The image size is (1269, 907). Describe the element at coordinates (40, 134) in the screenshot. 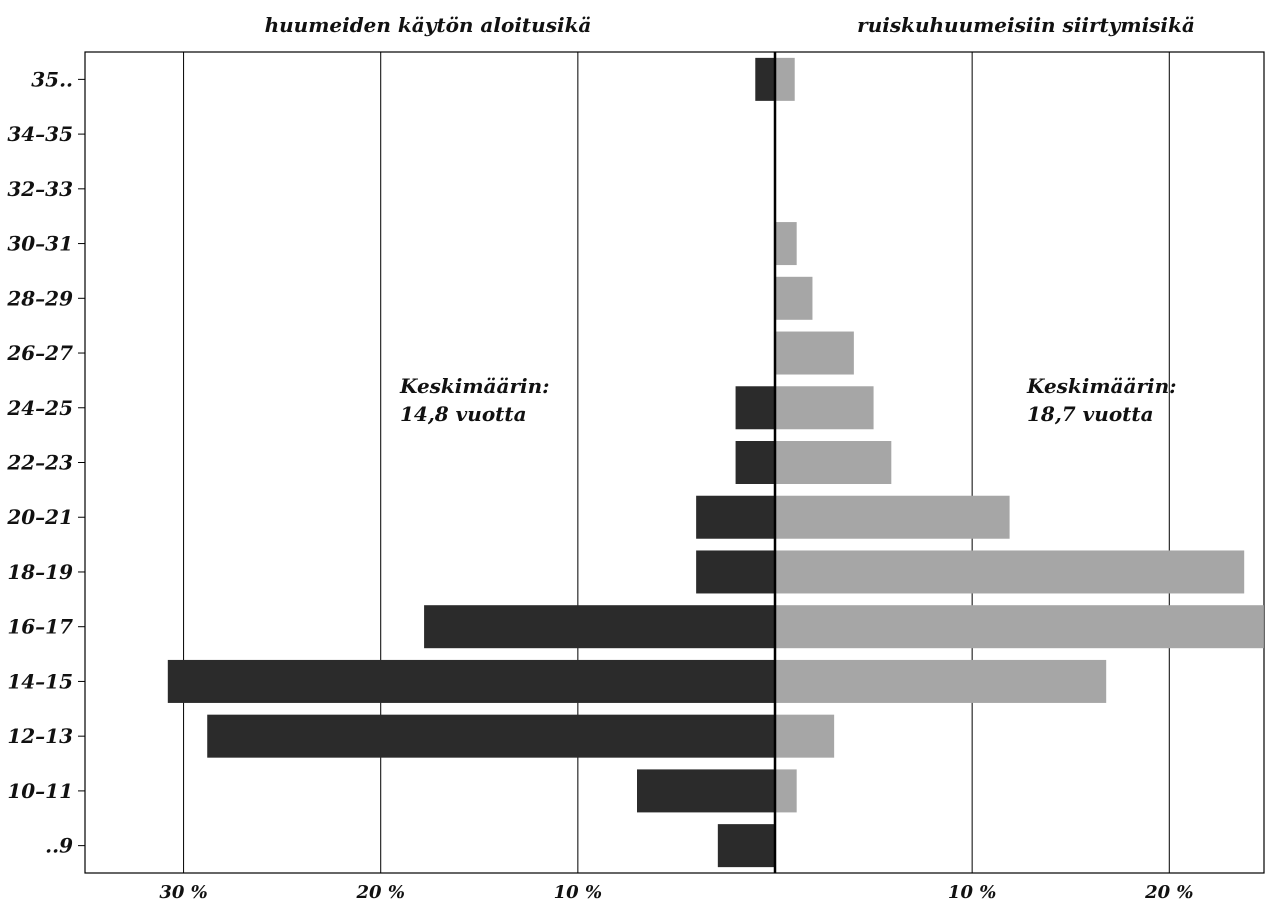

I see `y-tick-label: 34–35` at that location.